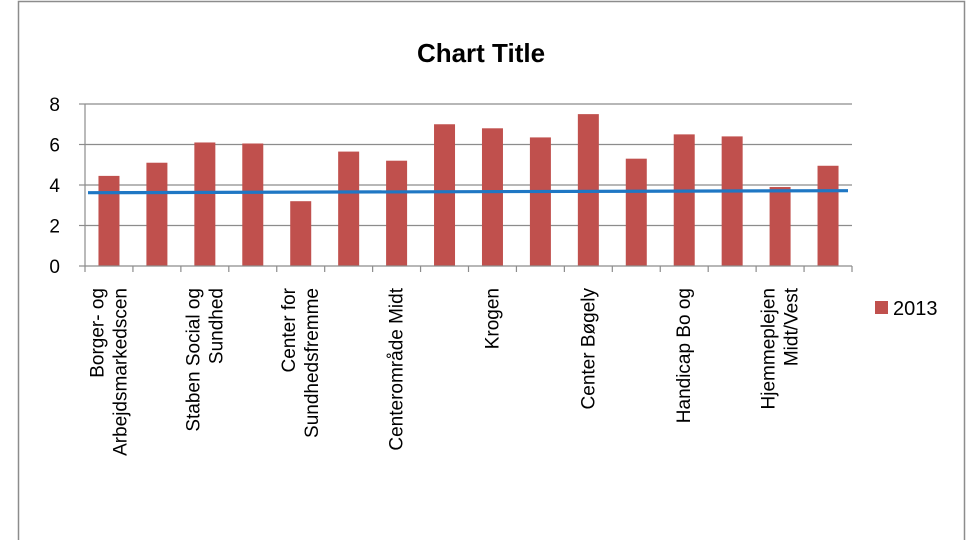 This screenshot has width=966, height=540. I want to click on x-category-label-line: Arbejdsmarkedscen, so click(120, 372).